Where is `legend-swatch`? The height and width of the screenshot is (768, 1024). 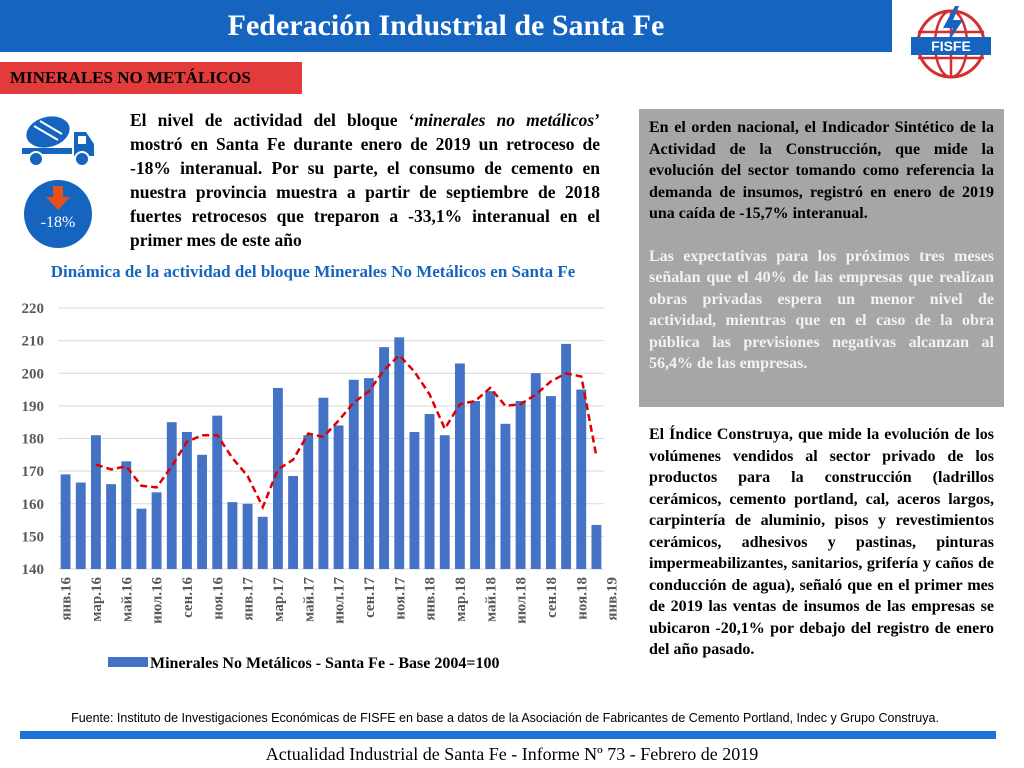 legend-swatch is located at coordinates (128, 662).